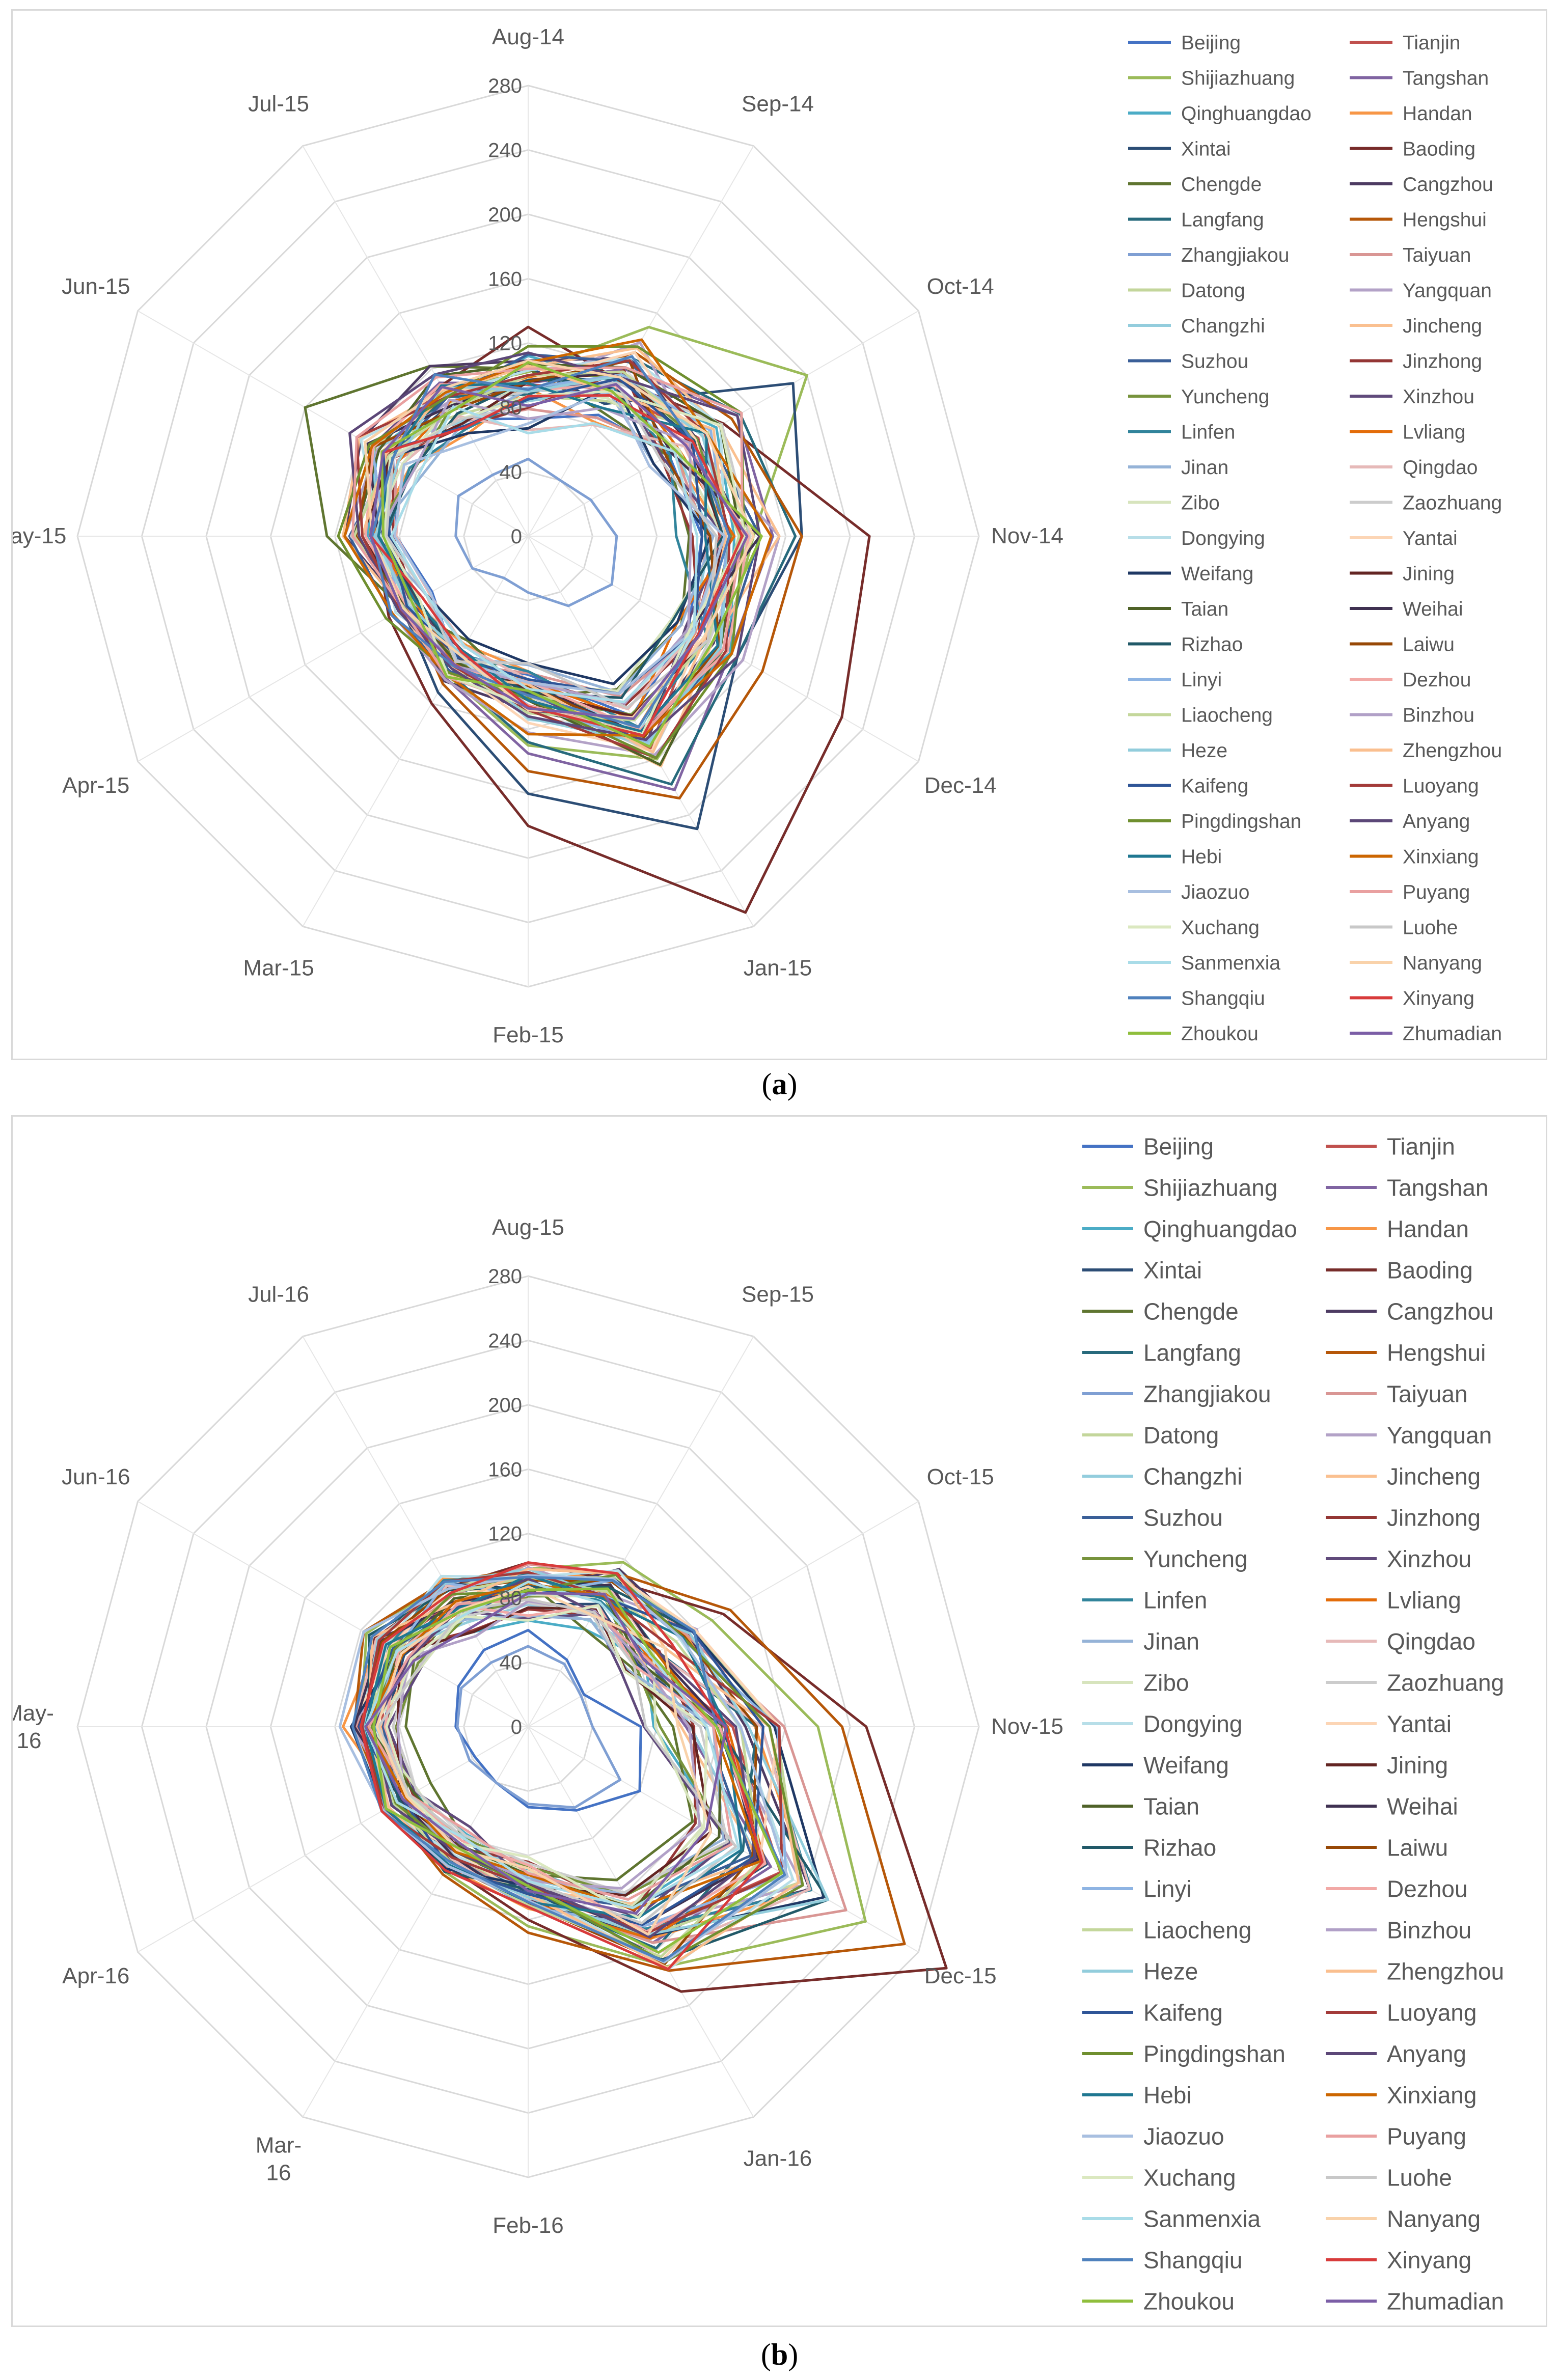 The image size is (1559, 2380). What do you see at coordinates (1429, 574) in the screenshot?
I see `legend-label: Jining` at bounding box center [1429, 574].